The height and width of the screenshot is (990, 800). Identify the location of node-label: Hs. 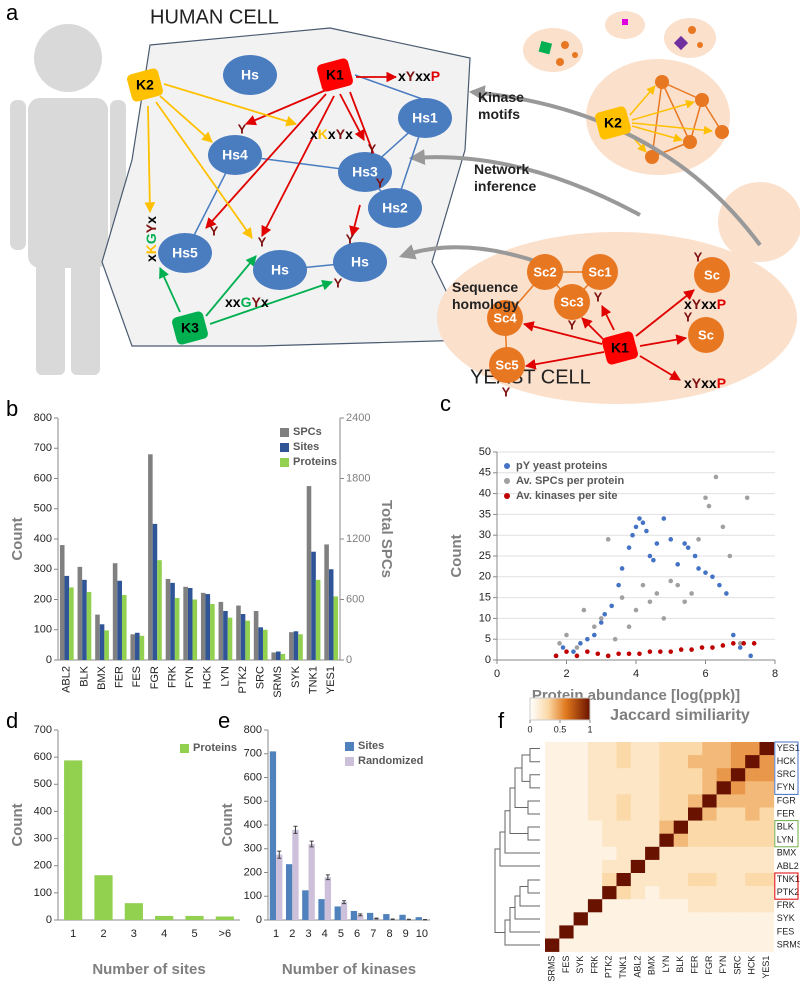
(280, 270).